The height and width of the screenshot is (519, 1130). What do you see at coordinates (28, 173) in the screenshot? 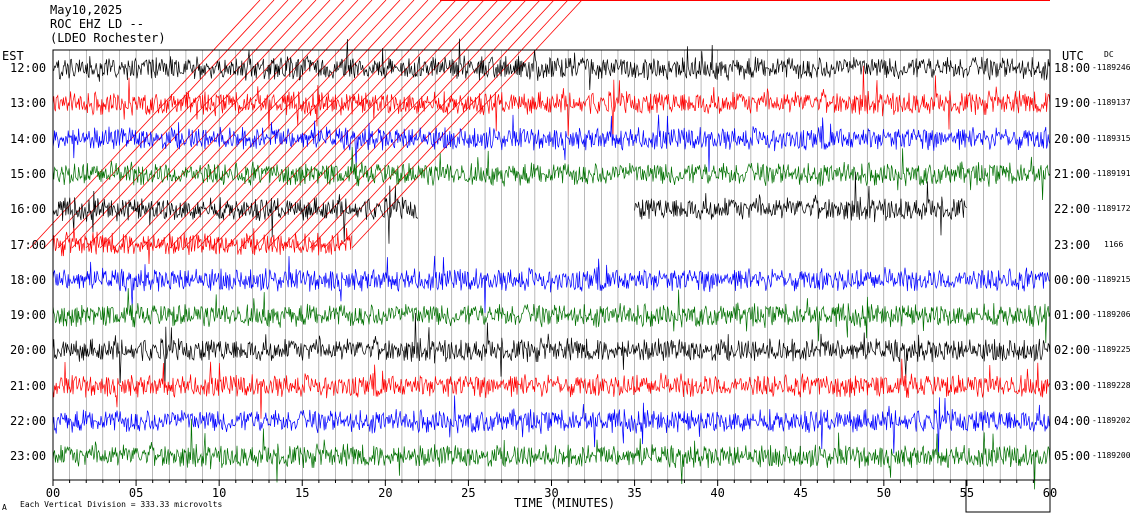
I see `row-label-local: 15:00` at bounding box center [28, 173].